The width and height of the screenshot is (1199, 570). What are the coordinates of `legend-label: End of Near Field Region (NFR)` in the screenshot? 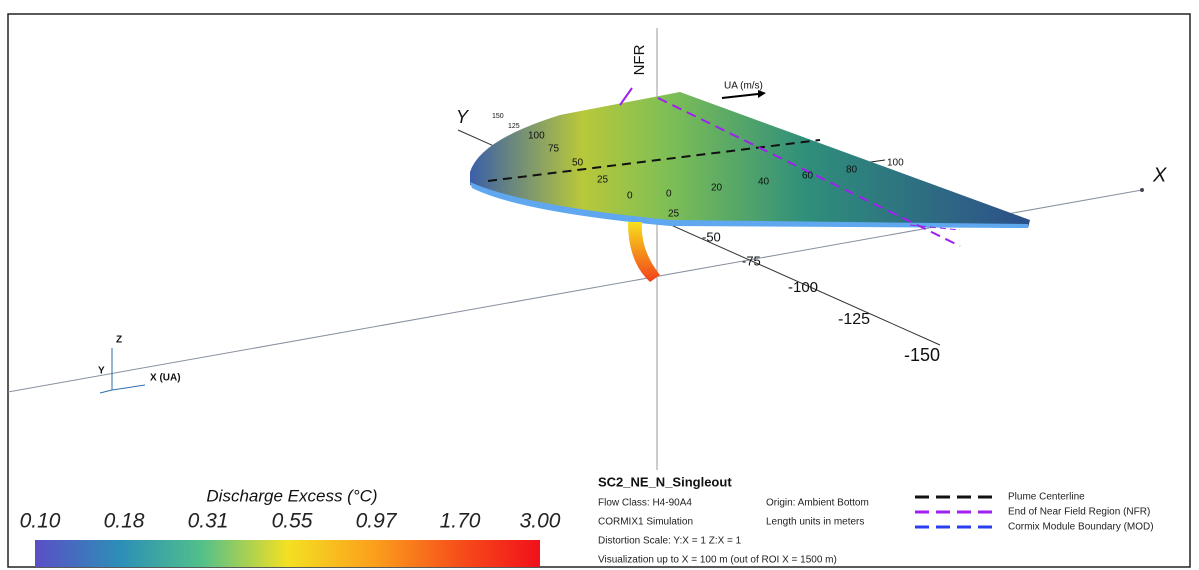 It's located at (1079, 512).